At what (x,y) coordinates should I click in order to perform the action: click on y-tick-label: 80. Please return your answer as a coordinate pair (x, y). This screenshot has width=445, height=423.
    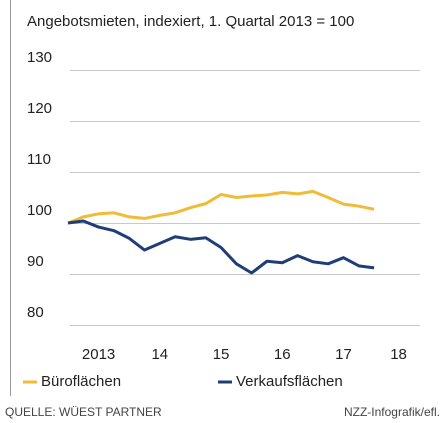
    Looking at the image, I should click on (35, 312).